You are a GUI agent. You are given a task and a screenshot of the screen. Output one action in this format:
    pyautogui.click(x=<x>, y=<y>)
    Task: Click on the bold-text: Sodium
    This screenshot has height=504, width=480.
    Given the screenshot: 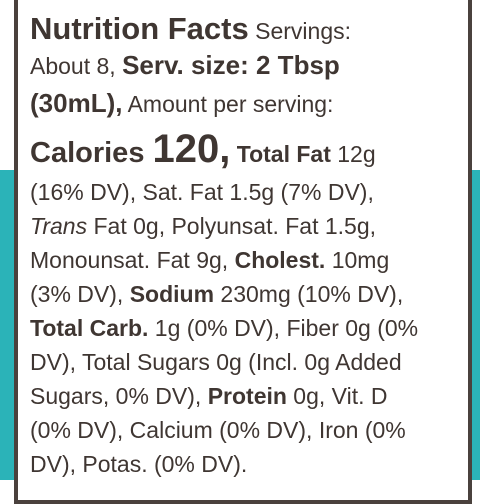 What is the action you would take?
    pyautogui.click(x=172, y=294)
    